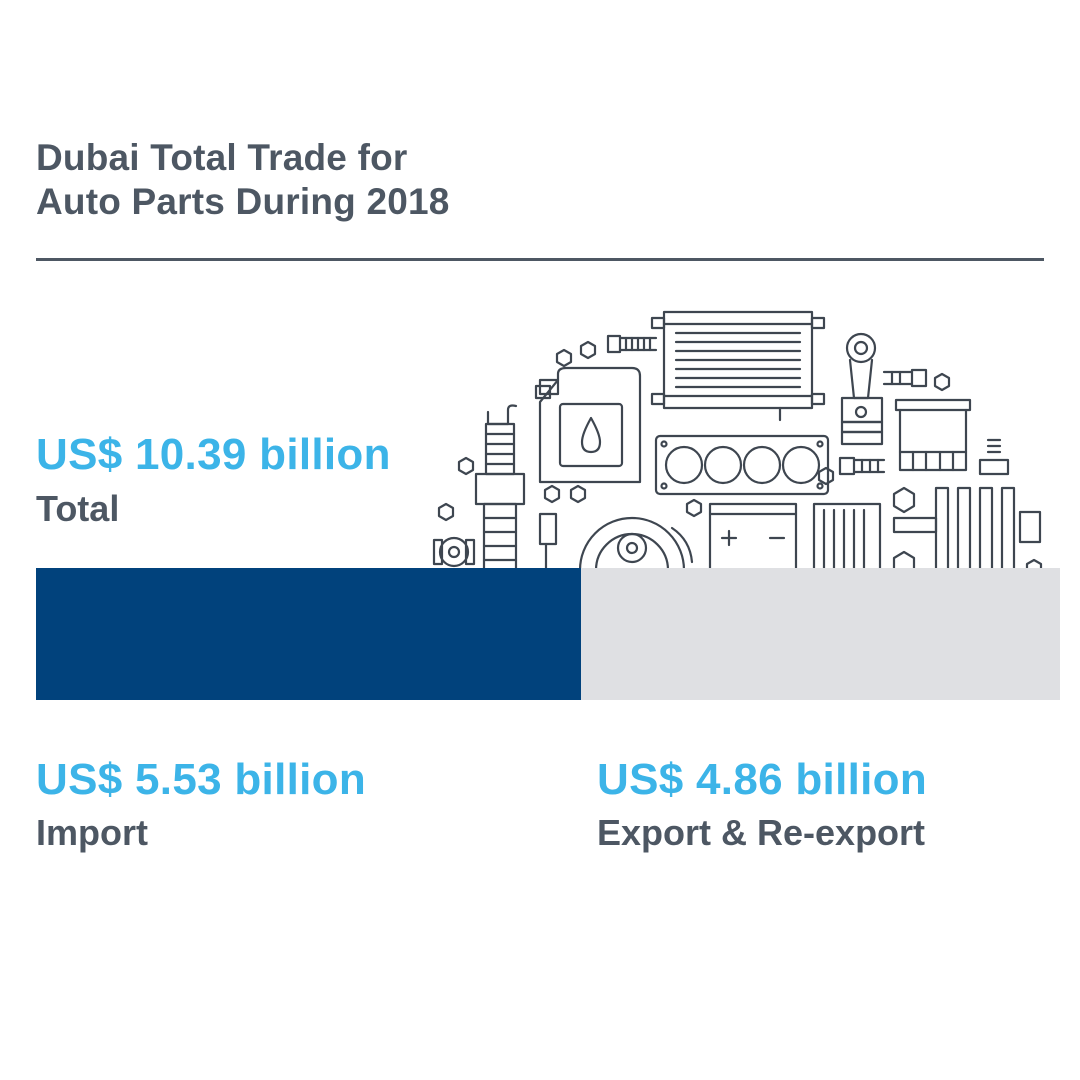  What do you see at coordinates (753, 537) in the screenshot?
I see `battery-icon` at bounding box center [753, 537].